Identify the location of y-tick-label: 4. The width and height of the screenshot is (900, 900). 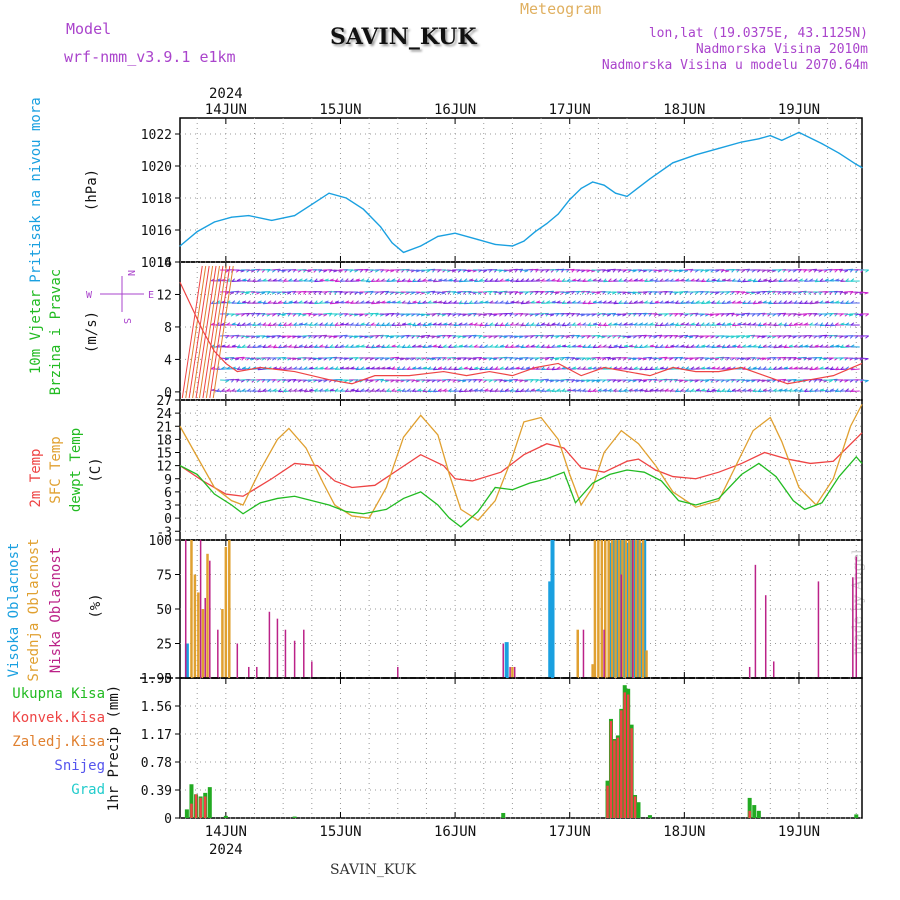
(168, 360).